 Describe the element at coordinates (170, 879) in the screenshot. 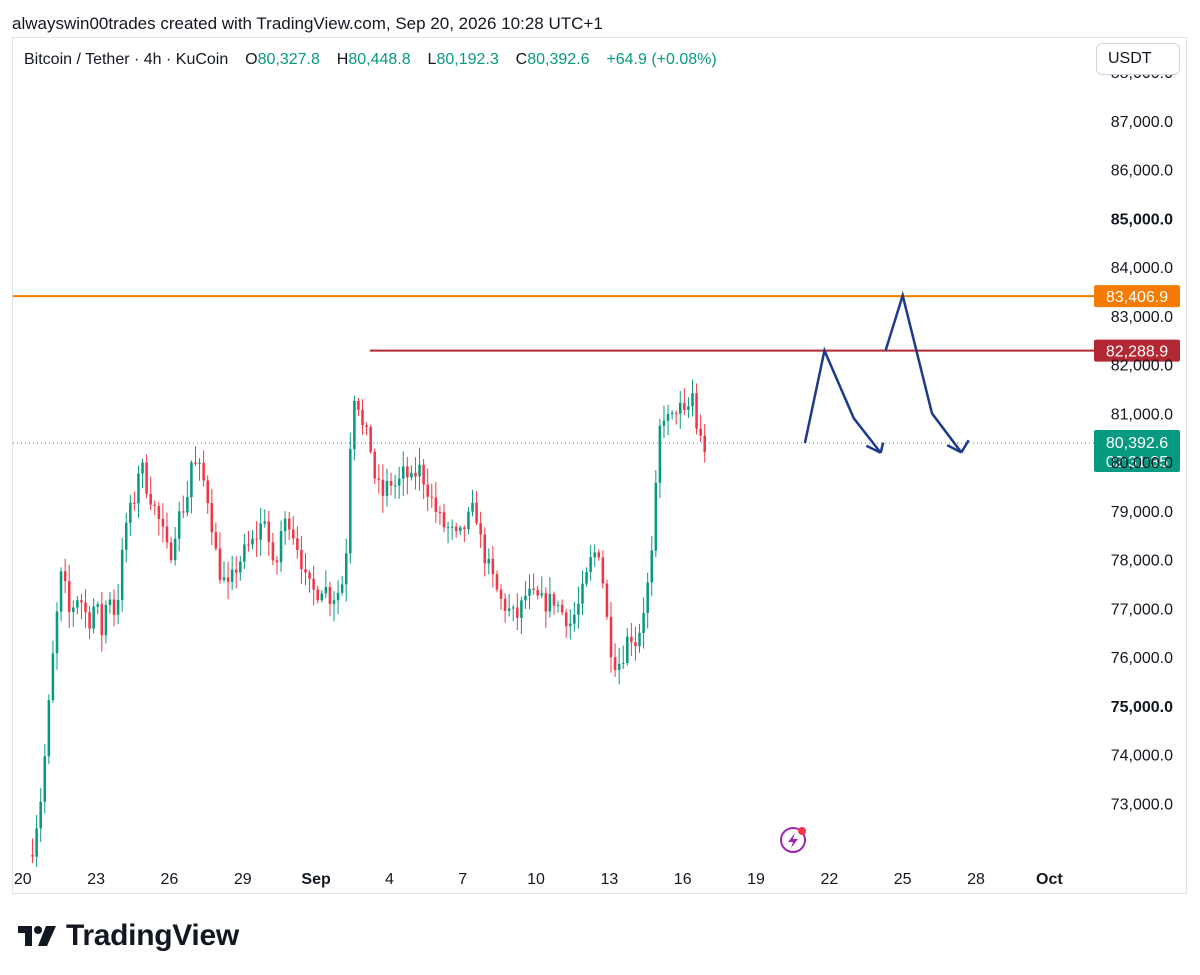

I see `time-tick-label: 26` at that location.